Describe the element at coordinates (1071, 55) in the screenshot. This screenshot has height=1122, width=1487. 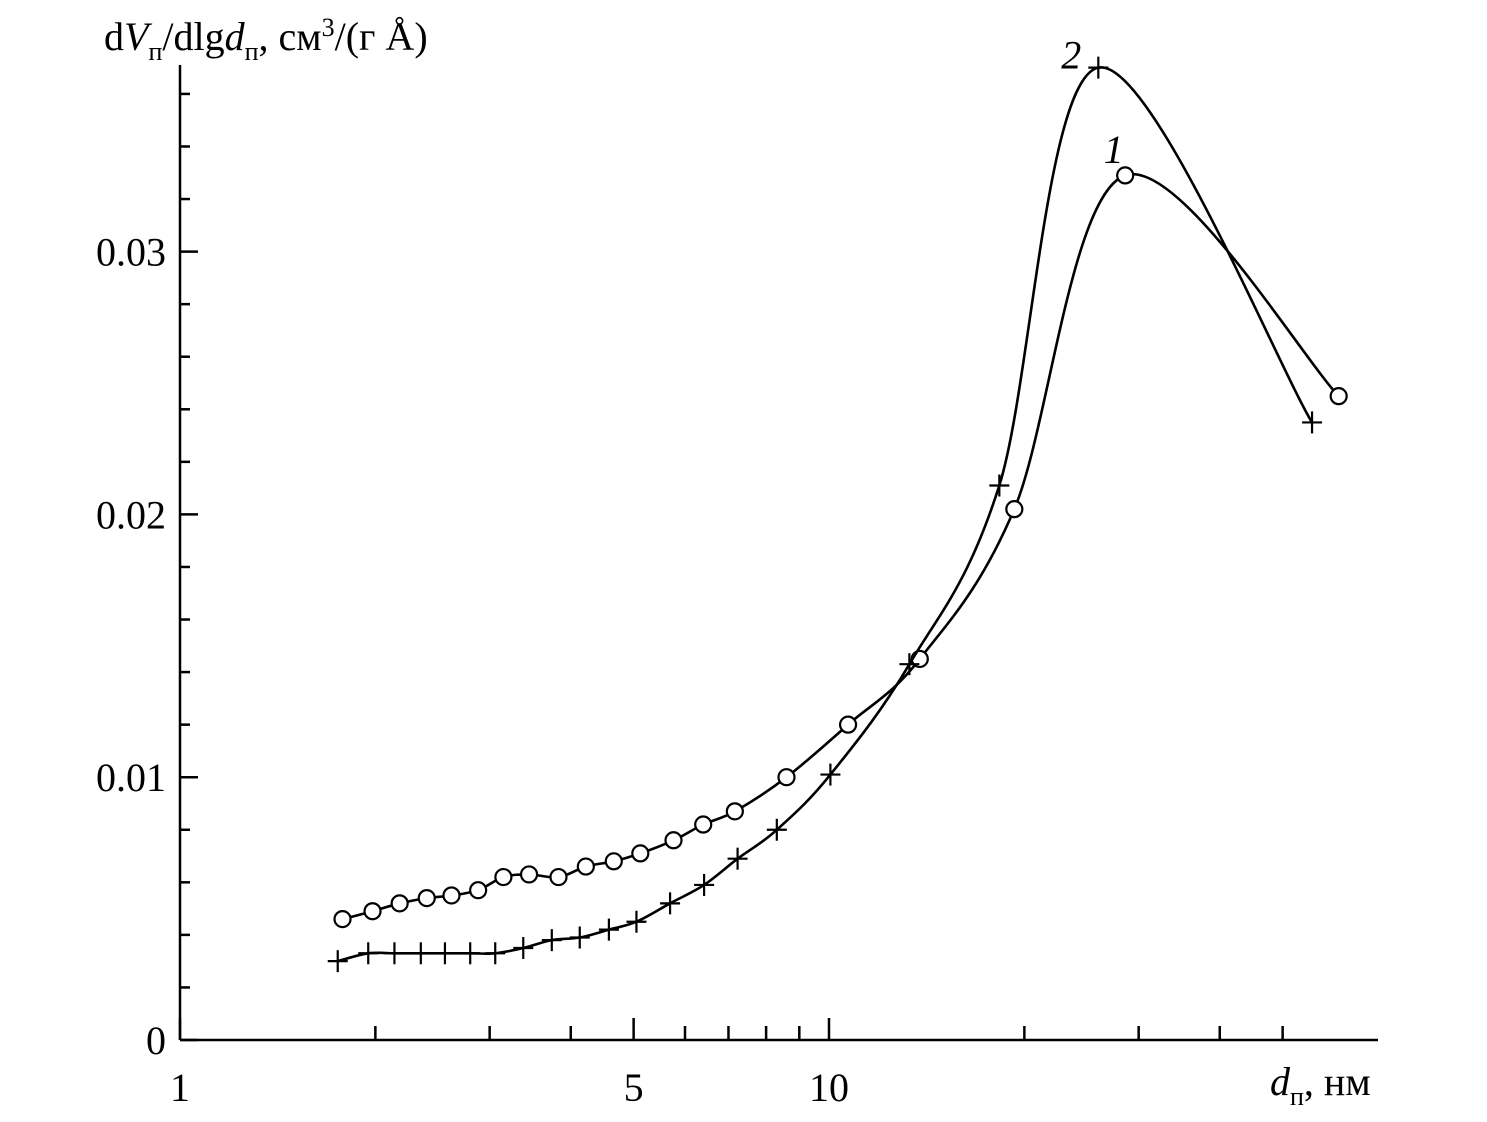
I see `series-2-label: 2` at that location.